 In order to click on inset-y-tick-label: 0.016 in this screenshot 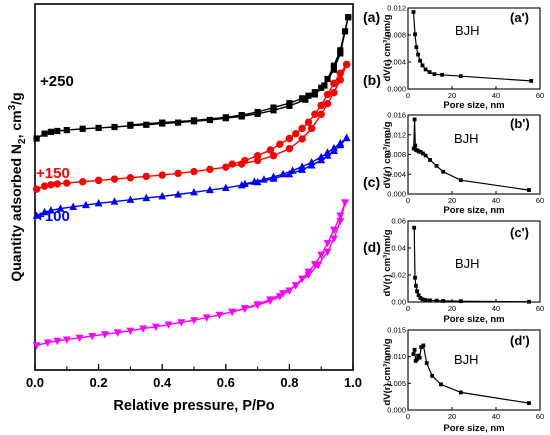, I will do `click(396, 115)`.